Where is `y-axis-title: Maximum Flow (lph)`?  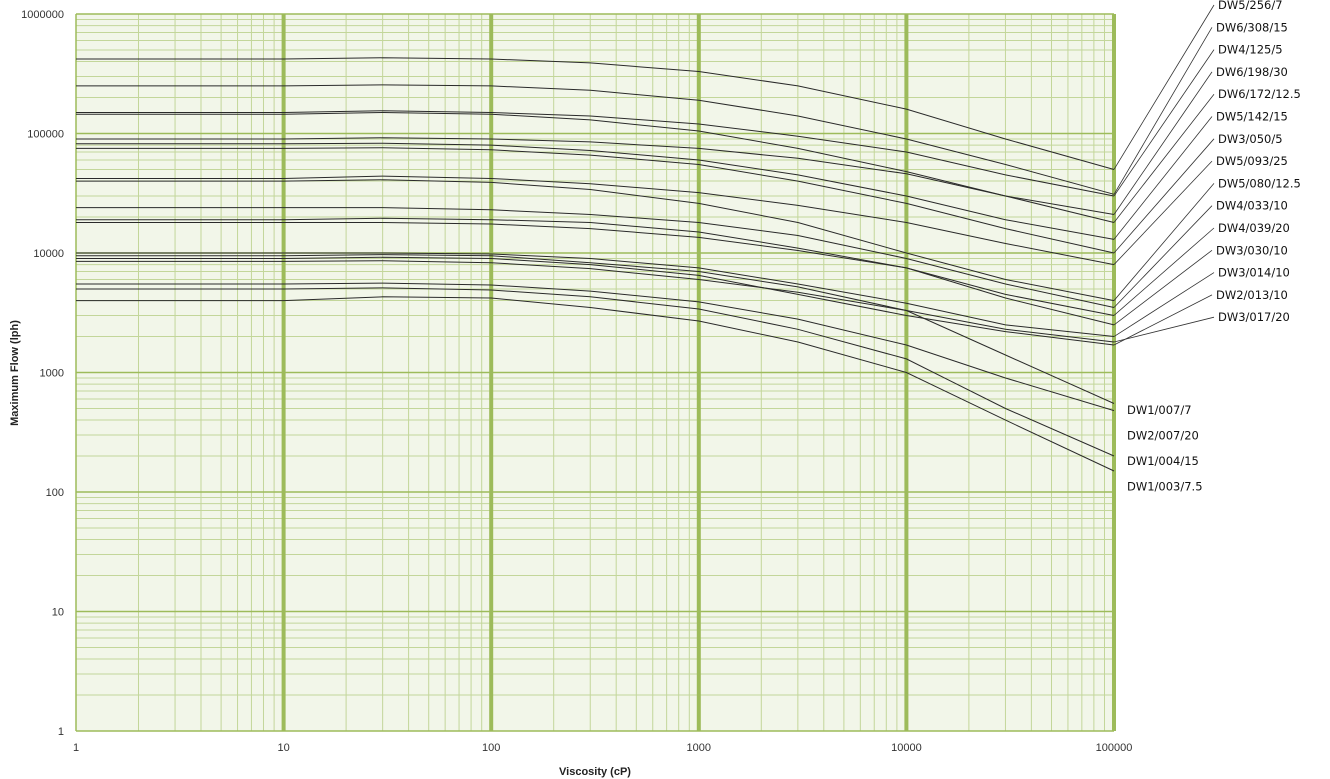
y-axis-title: Maximum Flow (lph) is located at coordinates (15, 373).